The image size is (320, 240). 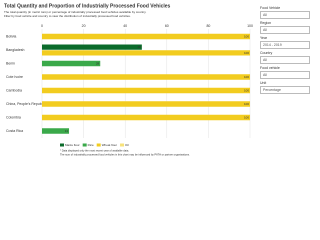 What do you see at coordinates (11, 37) in the screenshot?
I see `y-tick-label: Bolivia` at bounding box center [11, 37].